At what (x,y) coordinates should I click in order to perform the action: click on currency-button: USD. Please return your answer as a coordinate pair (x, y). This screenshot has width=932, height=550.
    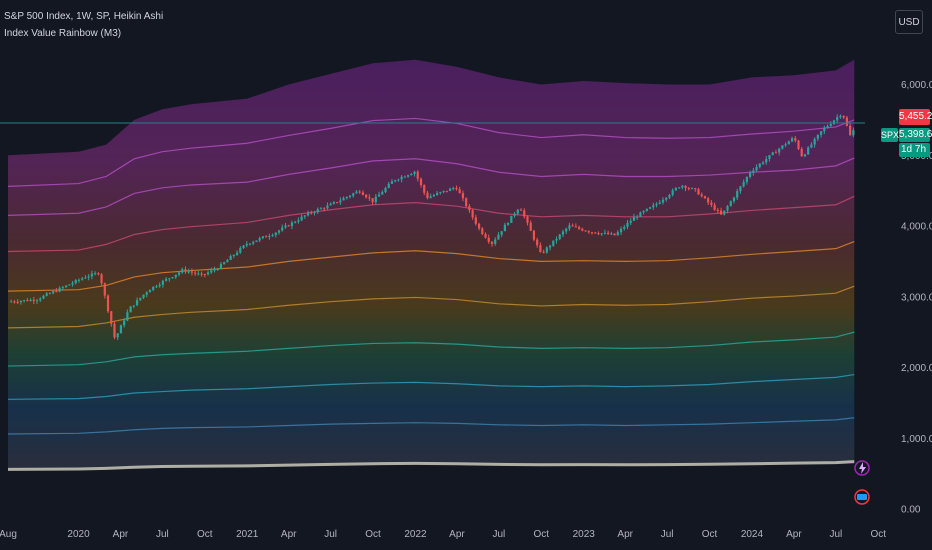
    Looking at the image, I should click on (909, 22).